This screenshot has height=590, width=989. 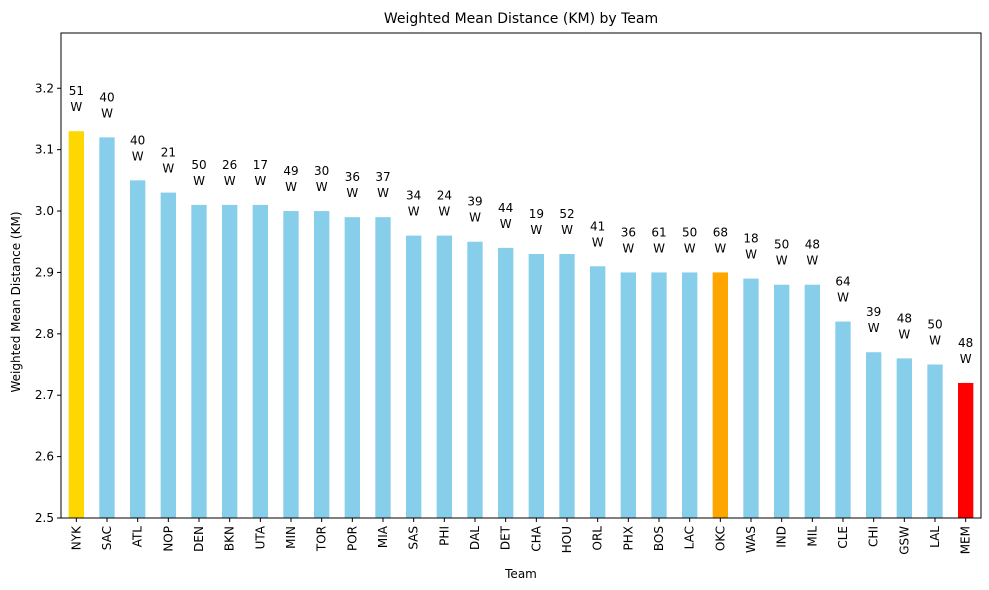 What do you see at coordinates (598, 392) in the screenshot?
I see `bar-orl` at bounding box center [598, 392].